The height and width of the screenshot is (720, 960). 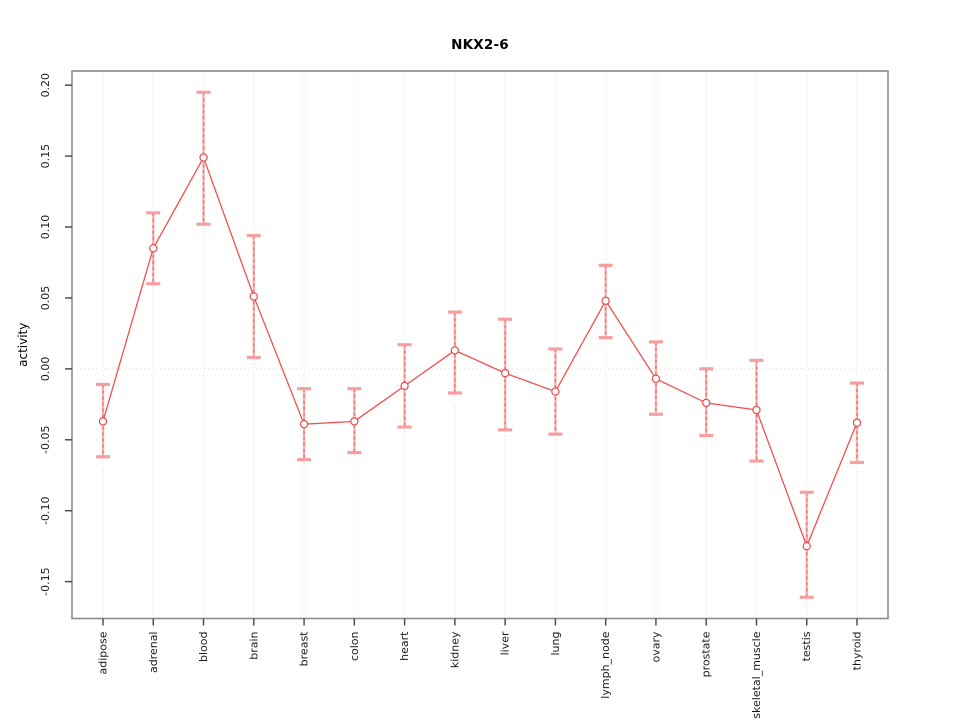 I want to click on data-point-skeletal_muscle, so click(x=756, y=410).